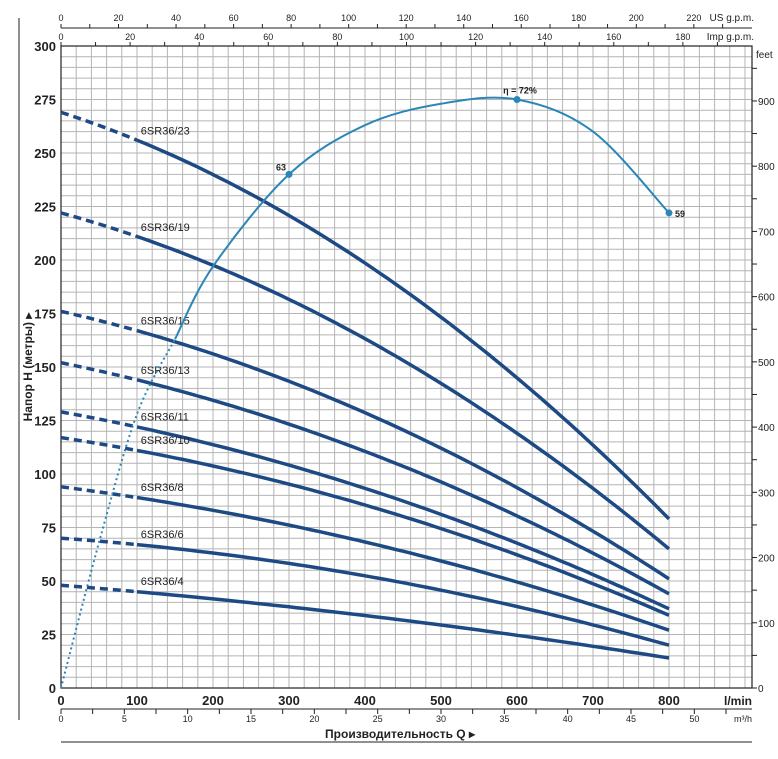 This screenshot has width=778, height=759. Describe the element at coordinates (176, 18) in the screenshot. I see `us-gpm-tick-label: 40` at that location.